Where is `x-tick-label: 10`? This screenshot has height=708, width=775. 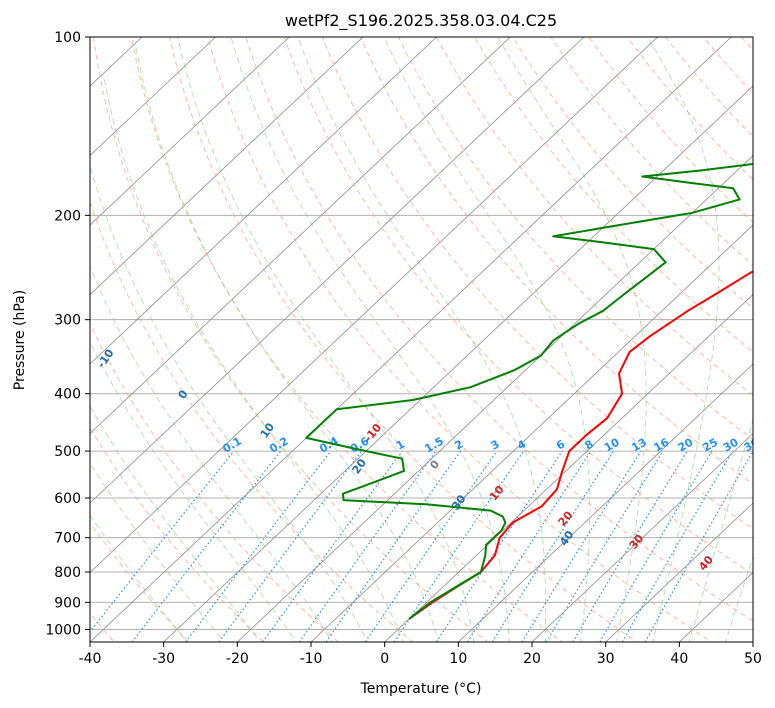 x-tick-label: 10 is located at coordinates (458, 659).